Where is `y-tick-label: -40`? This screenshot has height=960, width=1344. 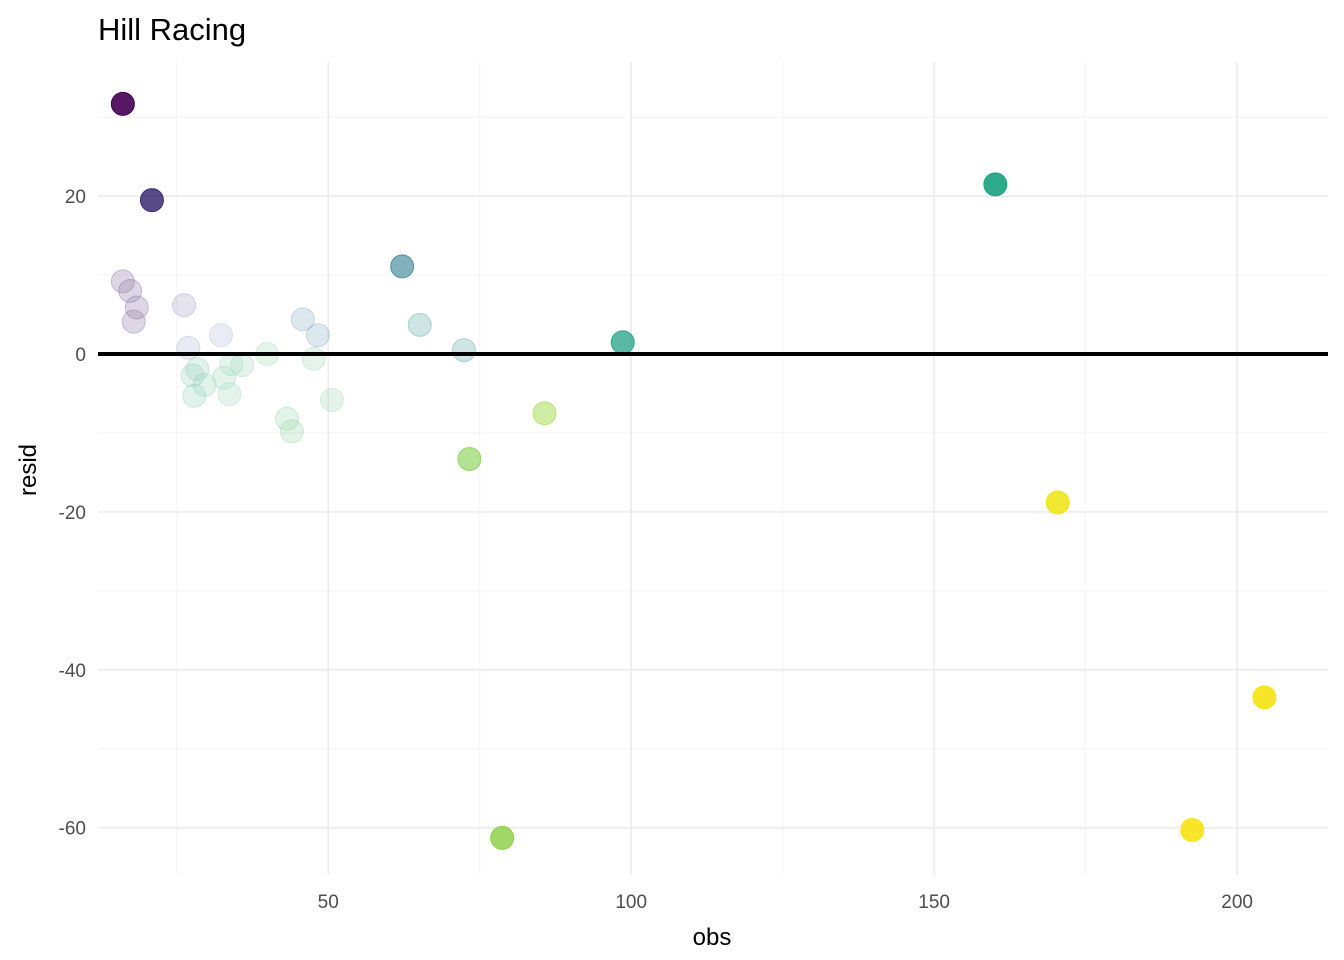
y-tick-label: -40 is located at coordinates (72, 671).